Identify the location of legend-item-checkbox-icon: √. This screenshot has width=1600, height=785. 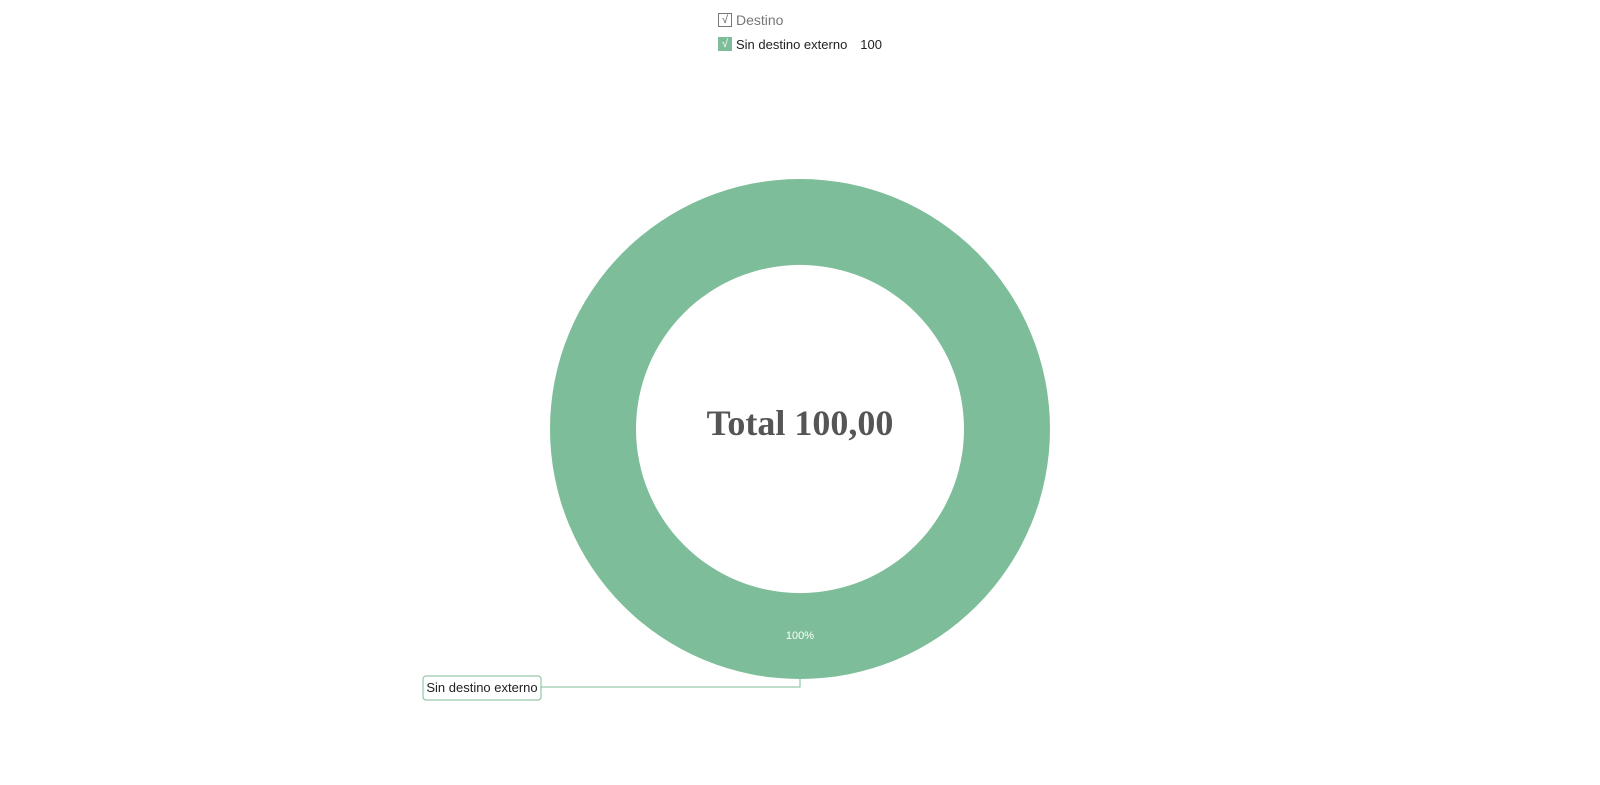
(725, 44).